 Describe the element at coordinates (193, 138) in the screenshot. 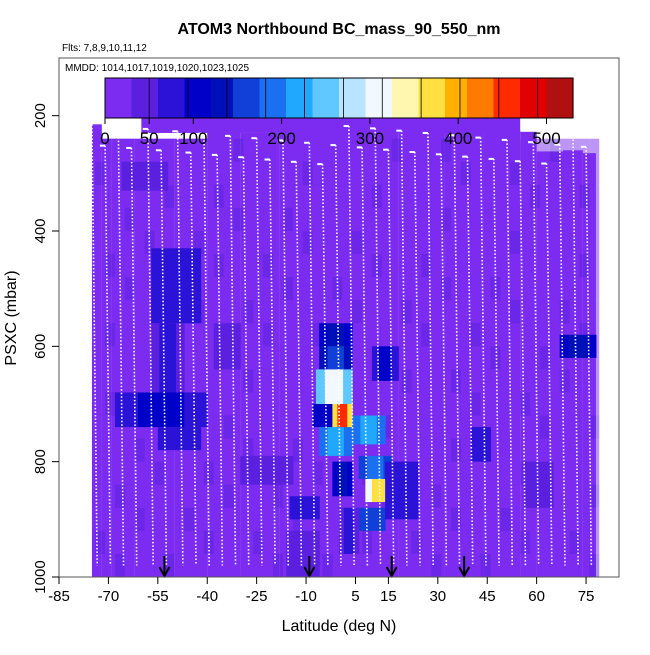

I see `colorbar-tick-label: 100` at that location.